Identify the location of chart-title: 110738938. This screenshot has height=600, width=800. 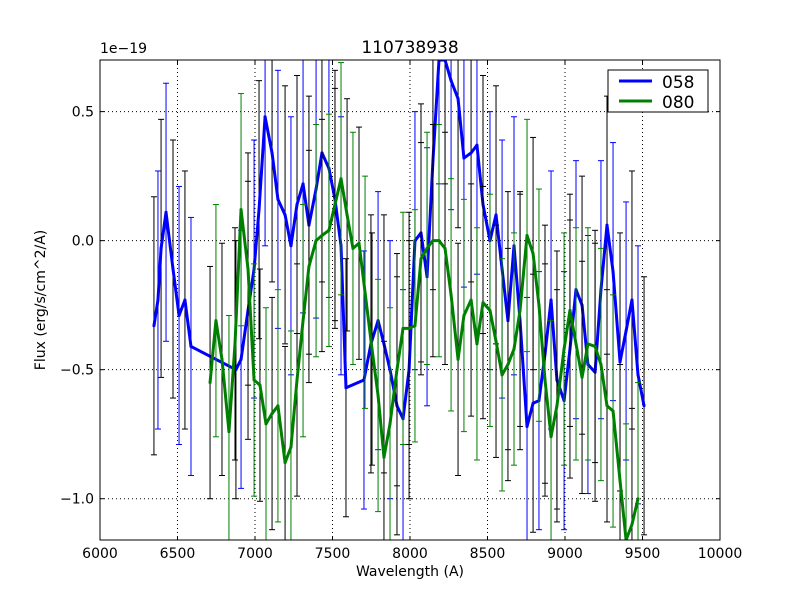
(409, 48).